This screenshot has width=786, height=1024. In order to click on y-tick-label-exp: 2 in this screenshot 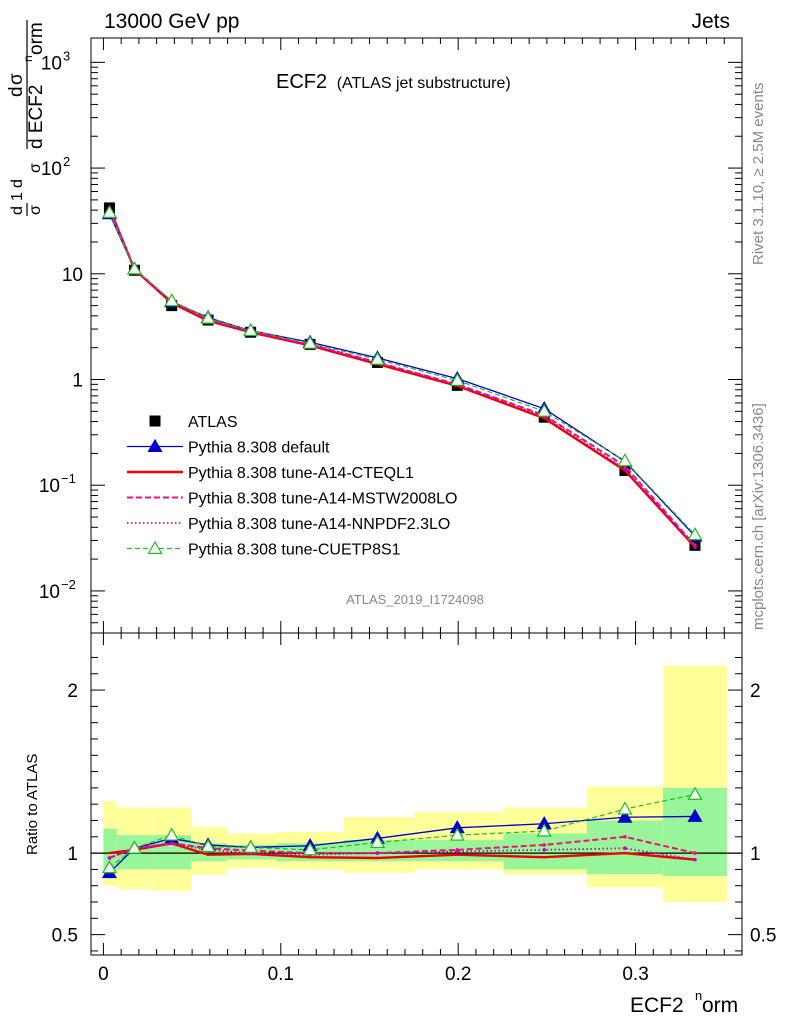, I will do `click(66, 161)`.